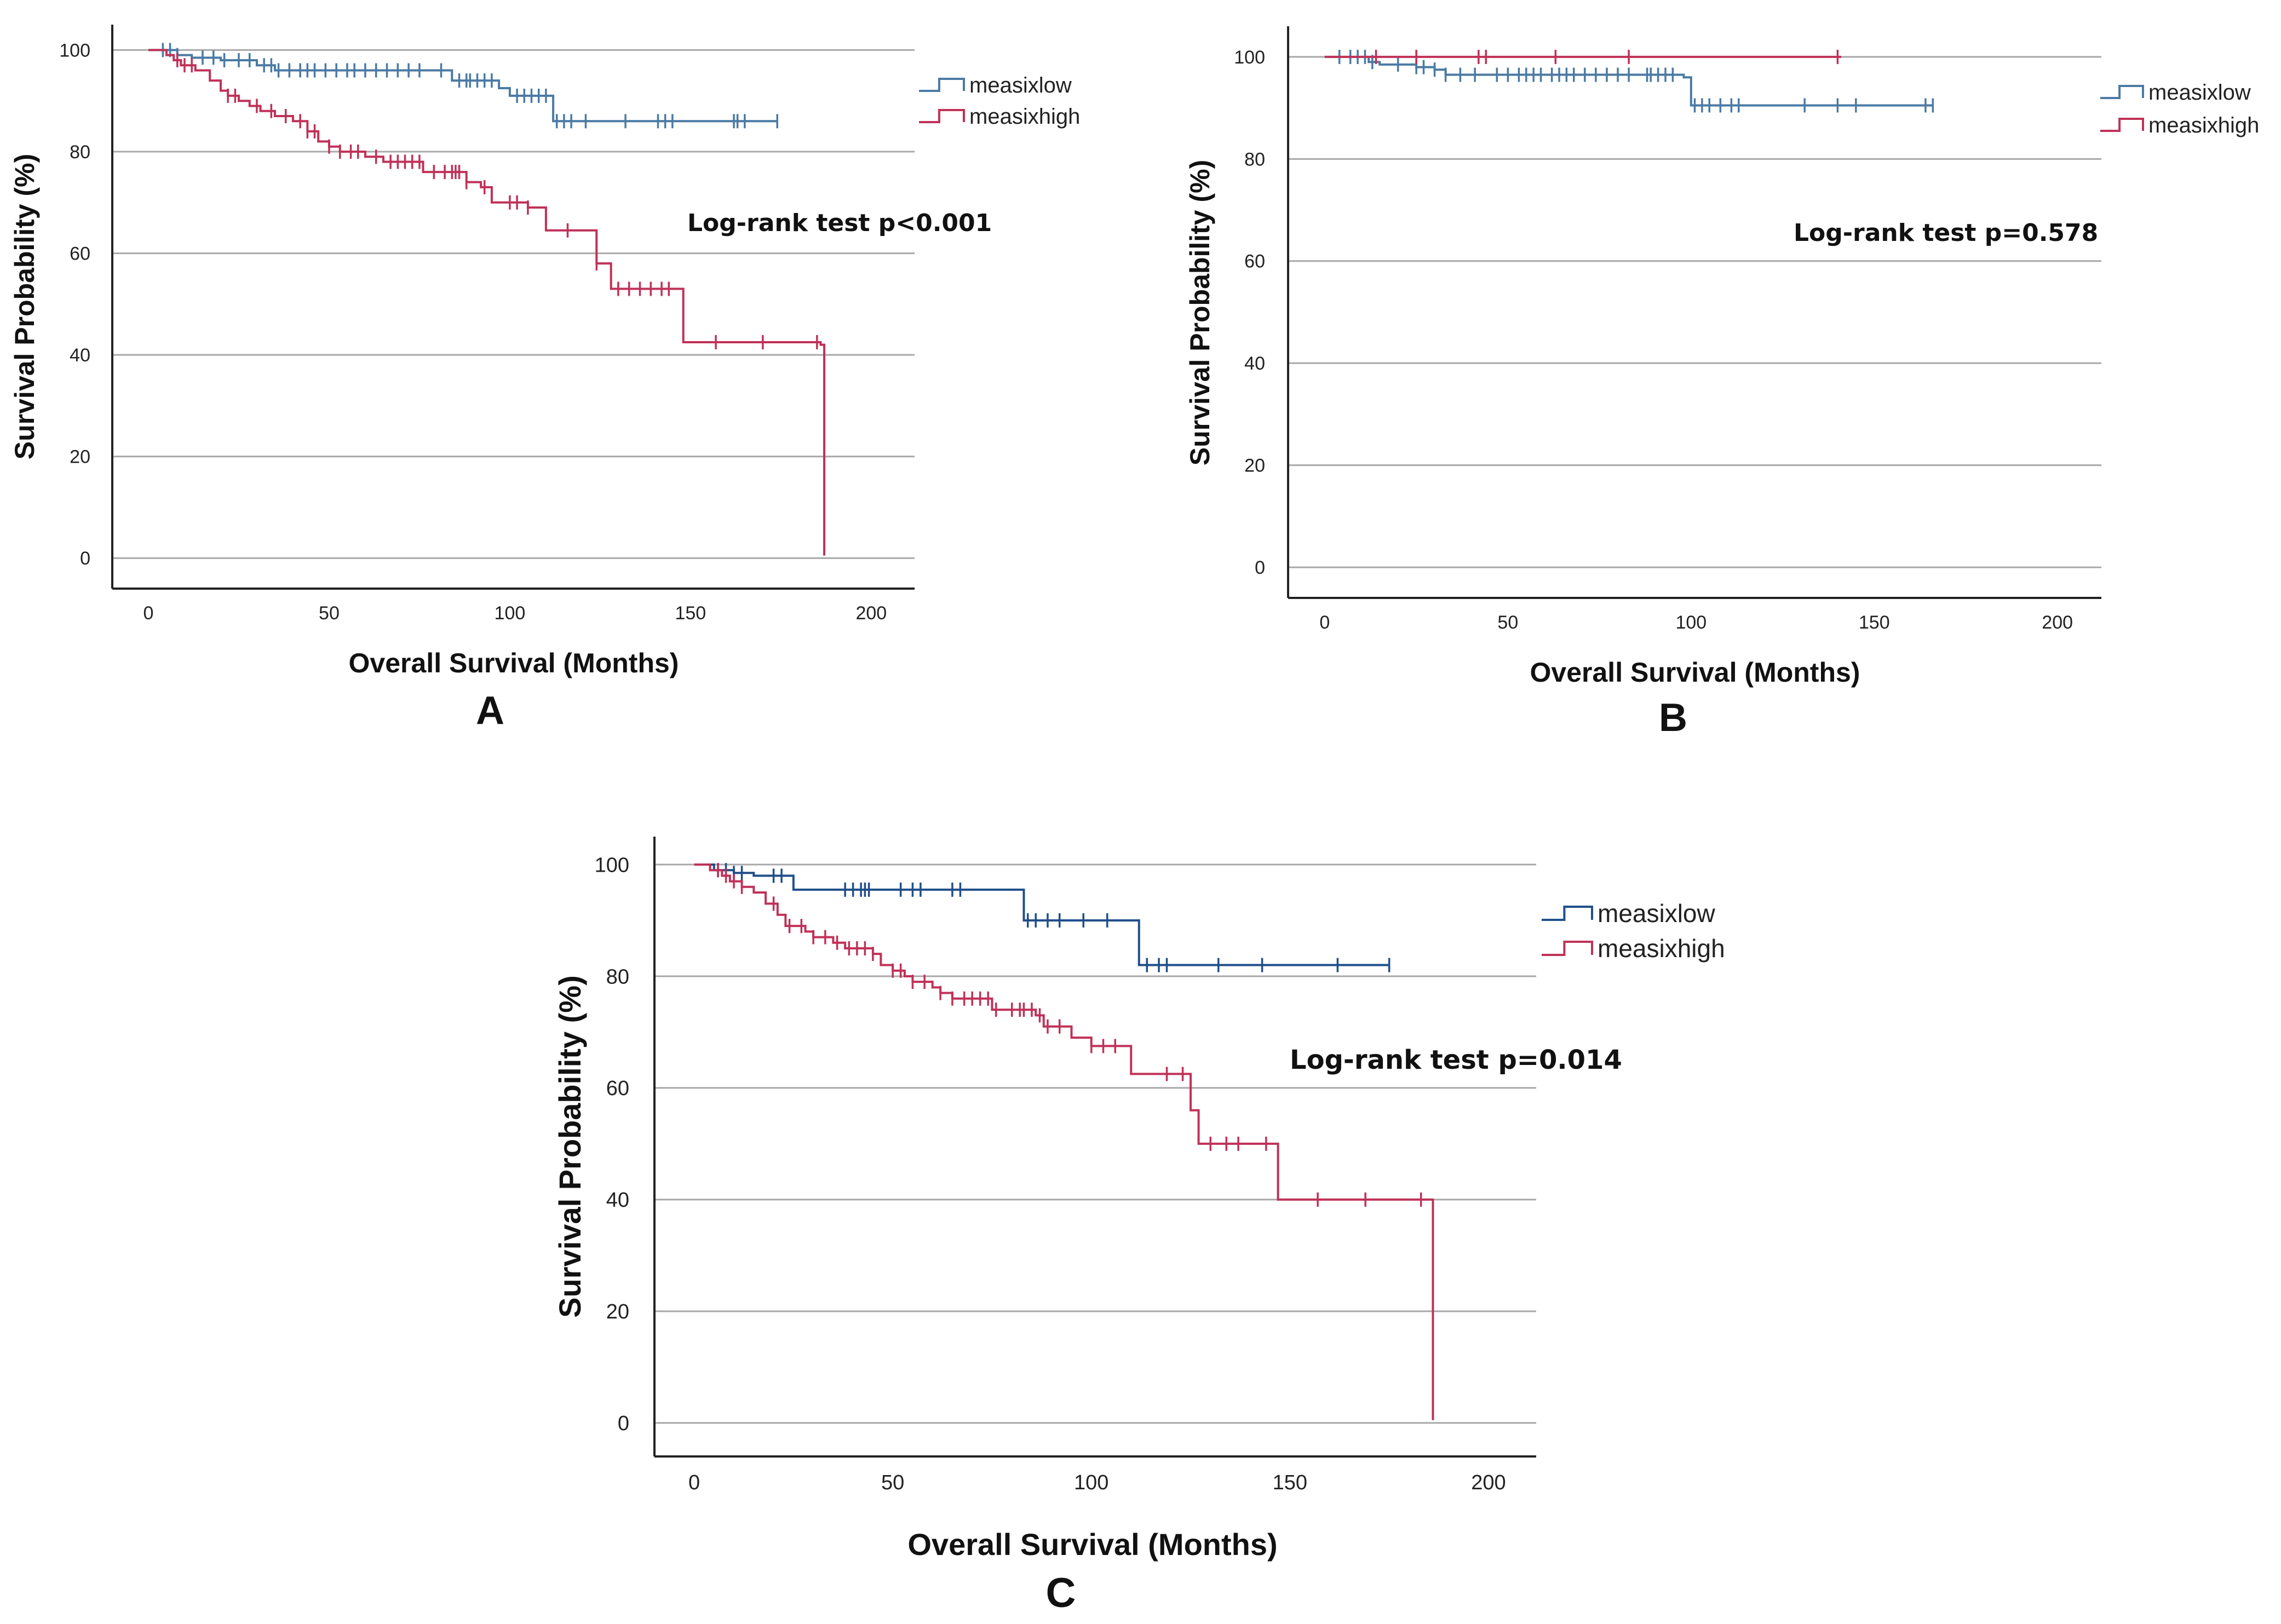 This screenshot has width=2281, height=1624. Describe the element at coordinates (1946, 233) in the screenshot. I see `log-rank-annotation: Log-rank test p=0.578` at that location.